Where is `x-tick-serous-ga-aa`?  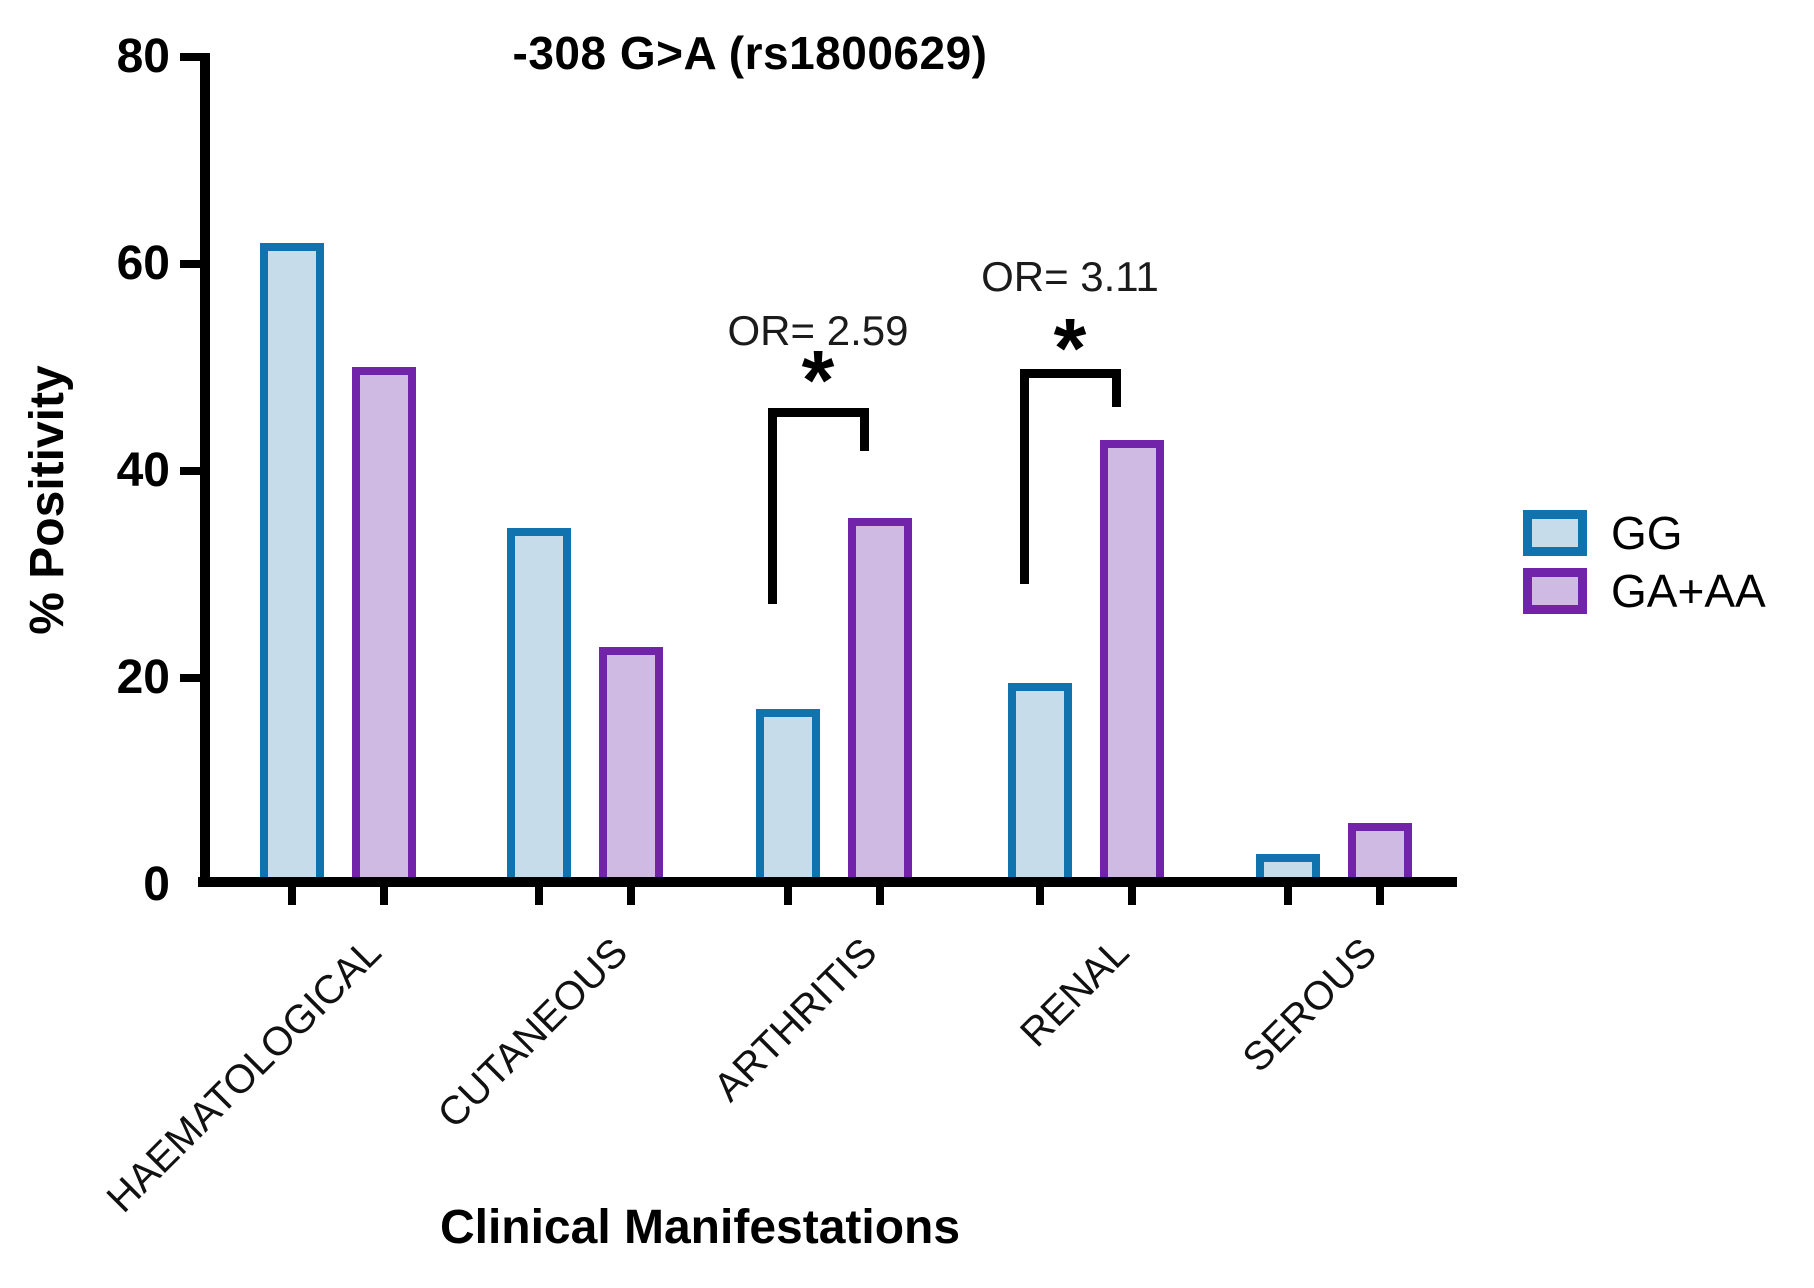 x-tick-serous-ga-aa is located at coordinates (1380, 896).